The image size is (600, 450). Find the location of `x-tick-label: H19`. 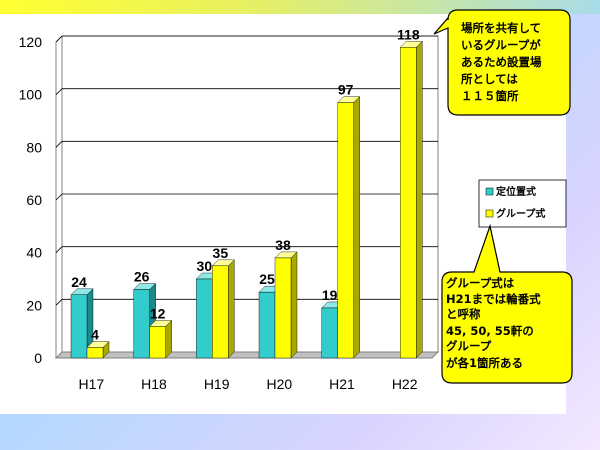

x-tick-label: H19 is located at coordinates (217, 384).